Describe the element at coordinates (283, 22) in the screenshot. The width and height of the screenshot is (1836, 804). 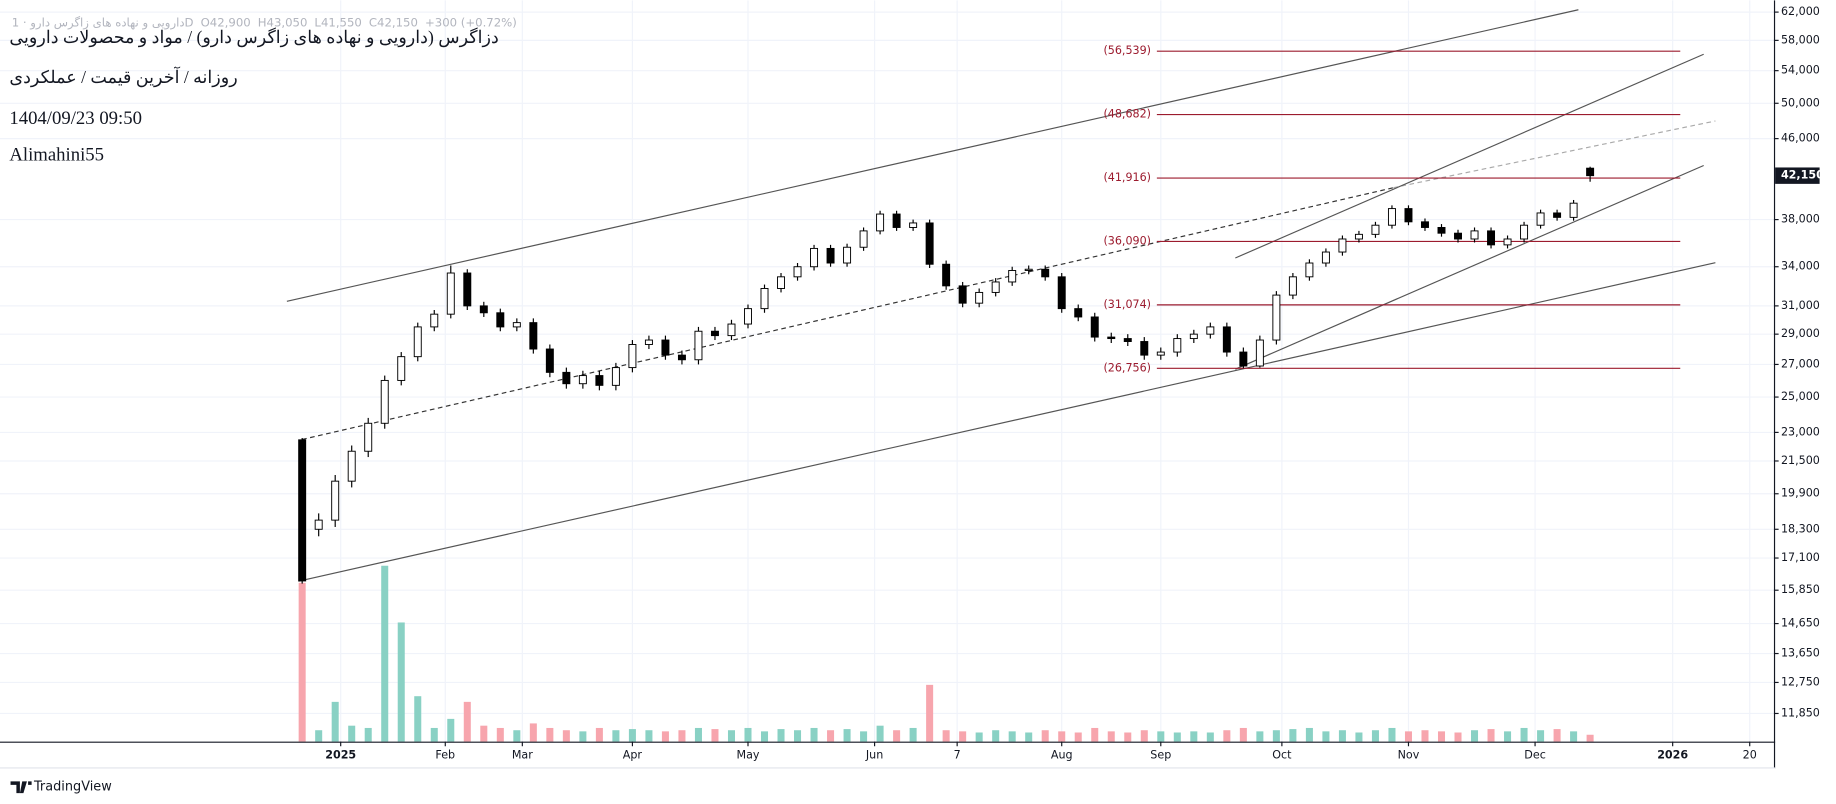
I see `legend-item: H43,050` at that location.